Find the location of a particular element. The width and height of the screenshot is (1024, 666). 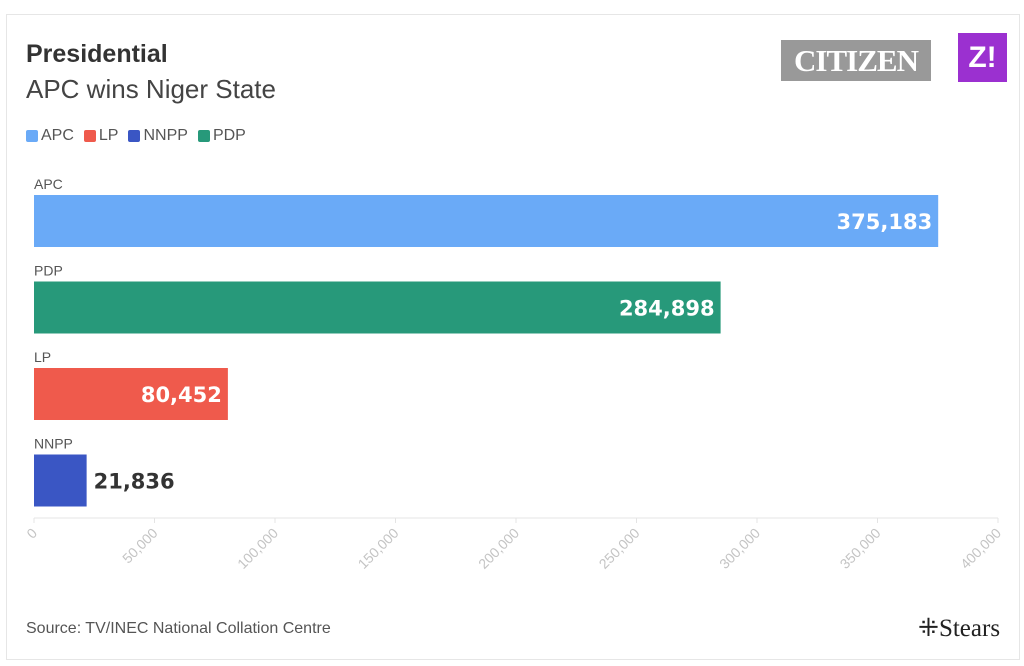

bar-apc is located at coordinates (486, 221).